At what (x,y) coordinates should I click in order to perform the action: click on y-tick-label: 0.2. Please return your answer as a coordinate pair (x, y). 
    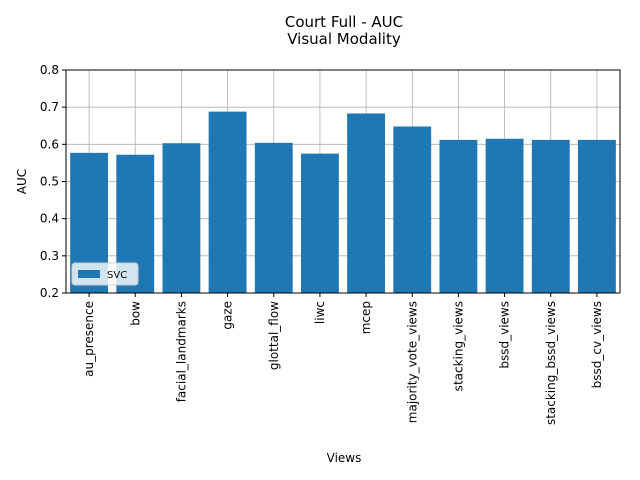
    Looking at the image, I should click on (49, 293).